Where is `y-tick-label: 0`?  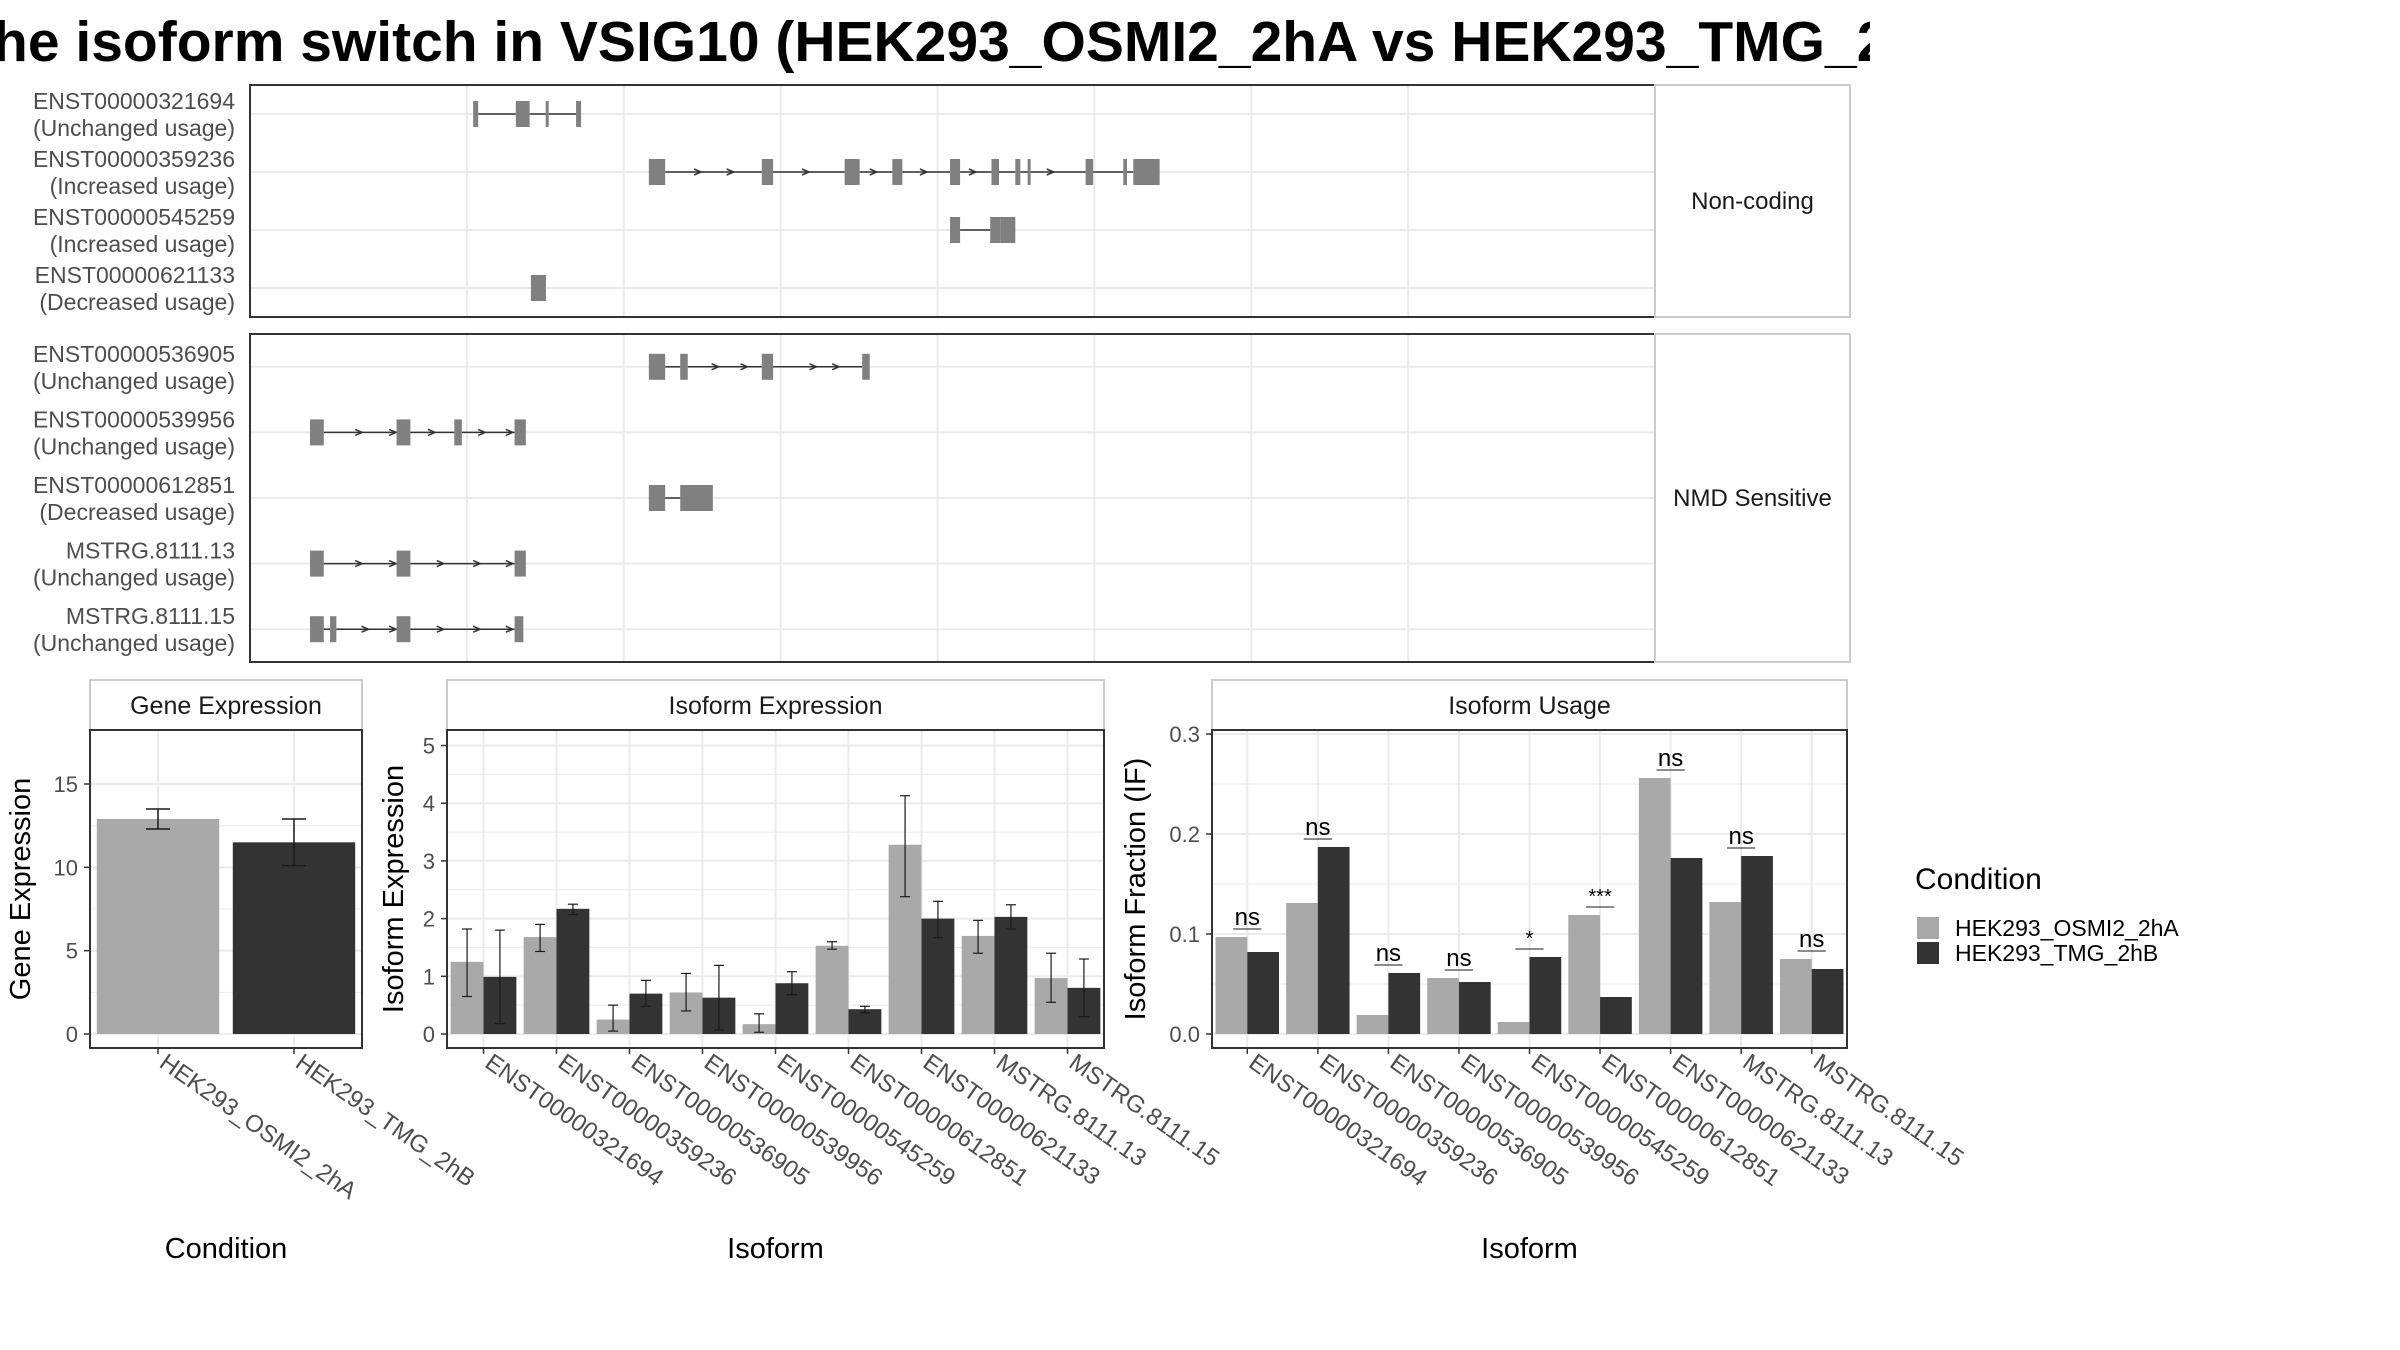 y-tick-label: 0 is located at coordinates (429, 1034).